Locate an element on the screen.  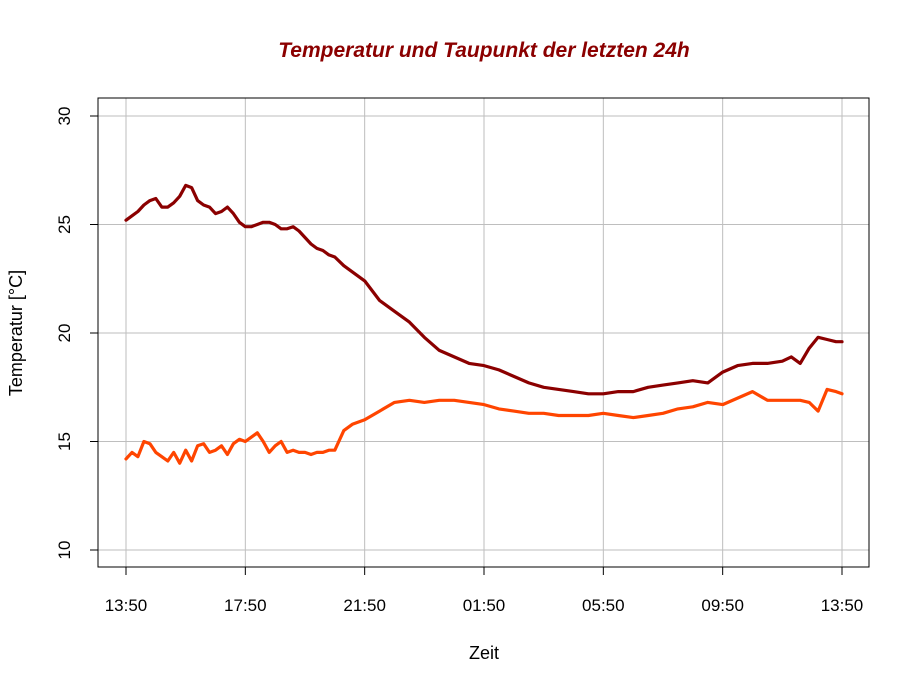
y-tick-label: 30 is located at coordinates (64, 116).